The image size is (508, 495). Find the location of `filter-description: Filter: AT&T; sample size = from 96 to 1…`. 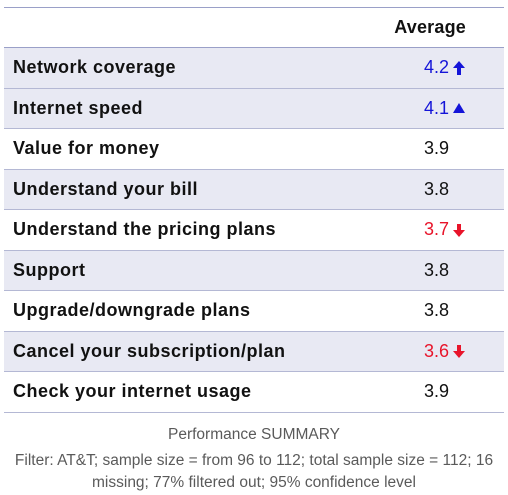

filter-description: Filter: AT&T; sample size = from 96 to 1… is located at coordinates (254, 471).